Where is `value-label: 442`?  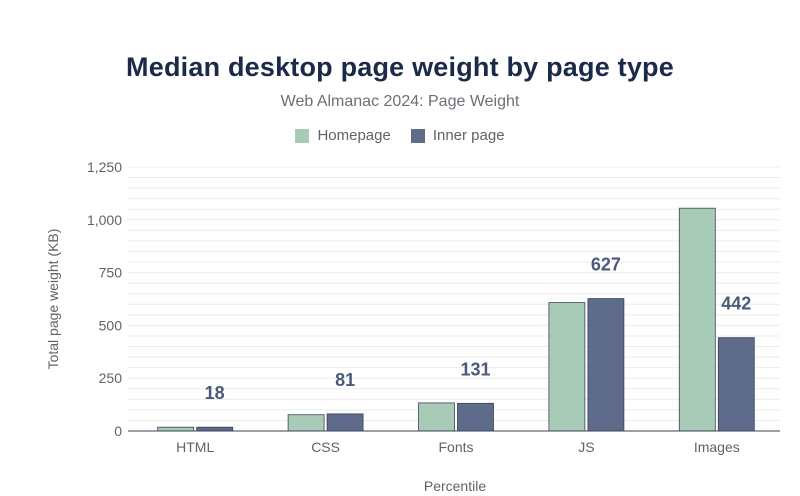 value-label: 442 is located at coordinates (736, 304).